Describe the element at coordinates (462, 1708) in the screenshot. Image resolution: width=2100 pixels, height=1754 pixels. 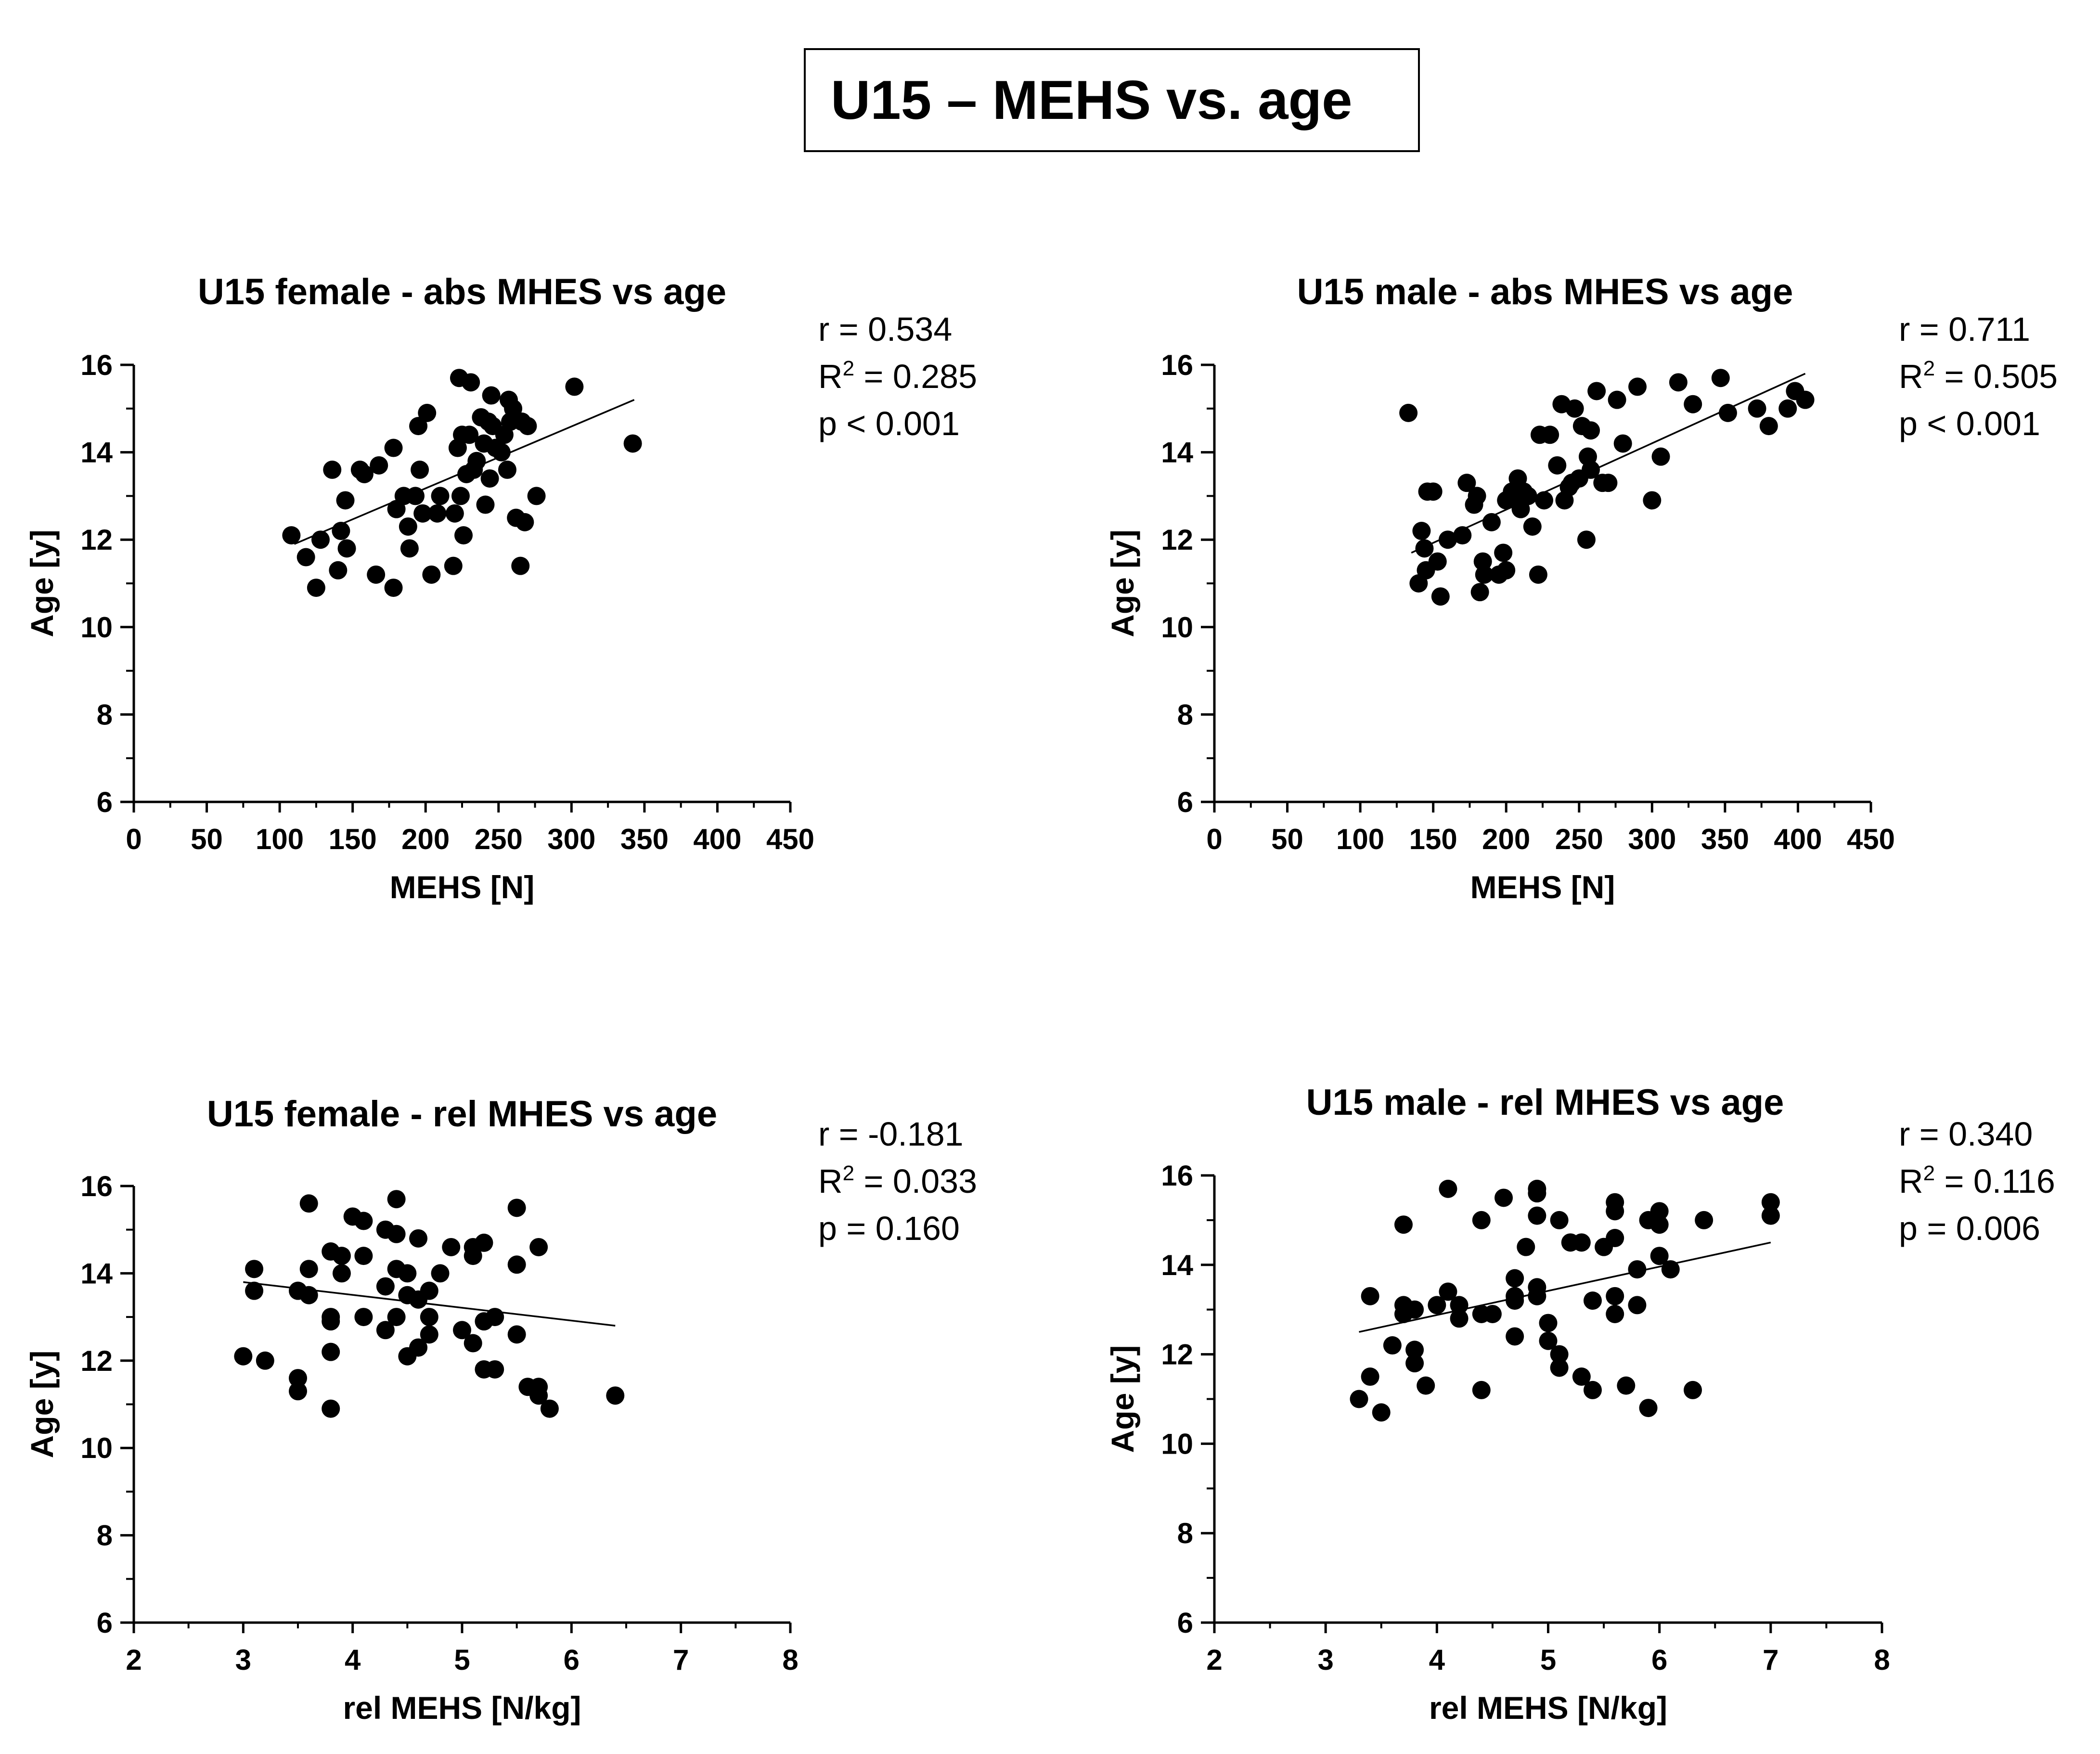
I see `x-axis-label: rel MEHS [N/kg]` at that location.